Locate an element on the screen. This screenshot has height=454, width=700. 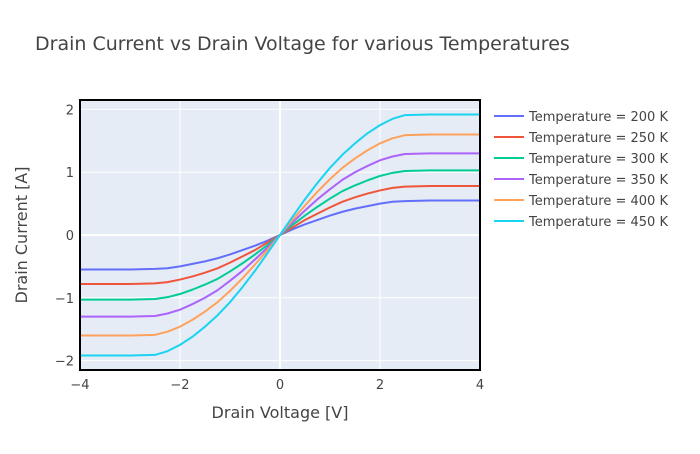
legend-label: Temperature = 350 K is located at coordinates (598, 180).